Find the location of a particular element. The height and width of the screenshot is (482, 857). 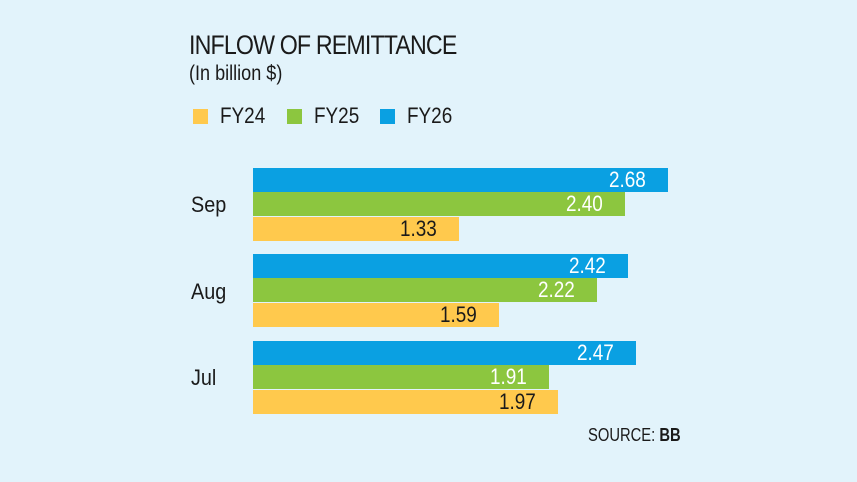

bar-aug-fy26: 2.42 is located at coordinates (440, 265).